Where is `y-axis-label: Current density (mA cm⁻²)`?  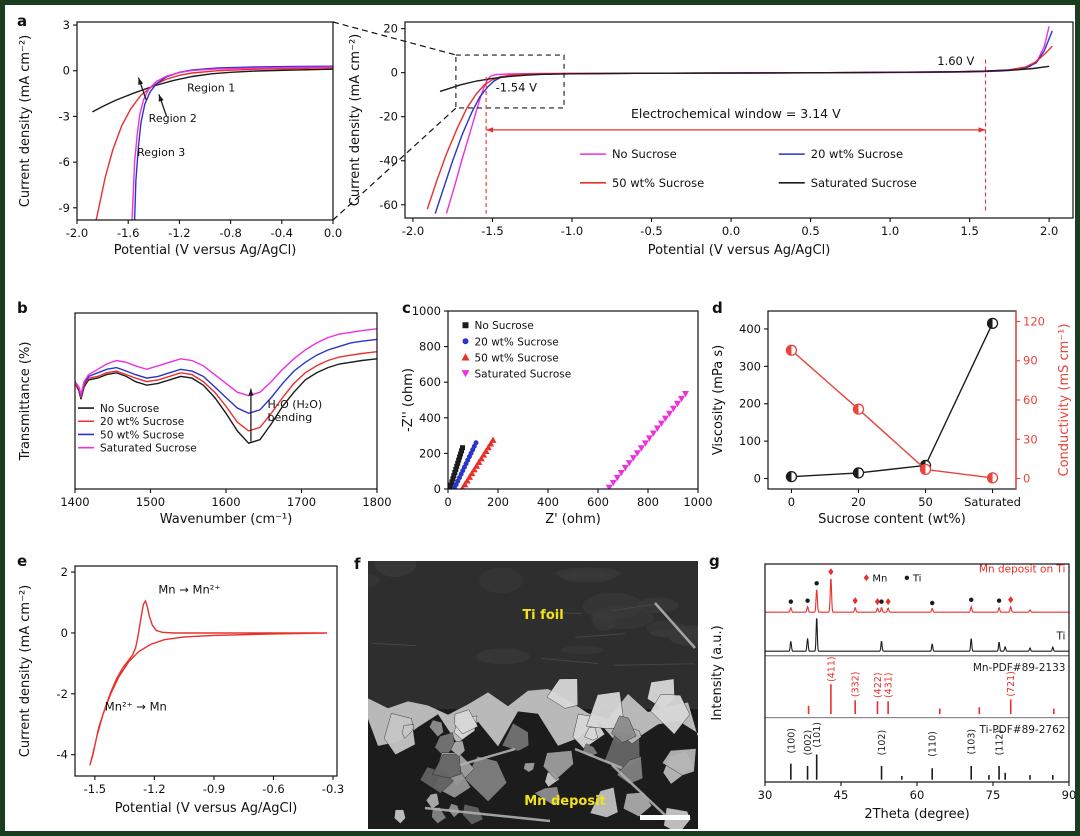 y-axis-label: Current density (mA cm⁻²) is located at coordinates (355, 120).